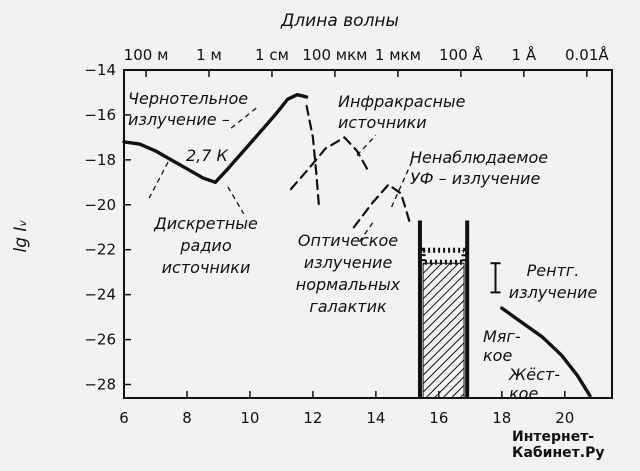 The image size is (640, 471). I want to click on top-tick-label: 1 м, so click(209, 55).